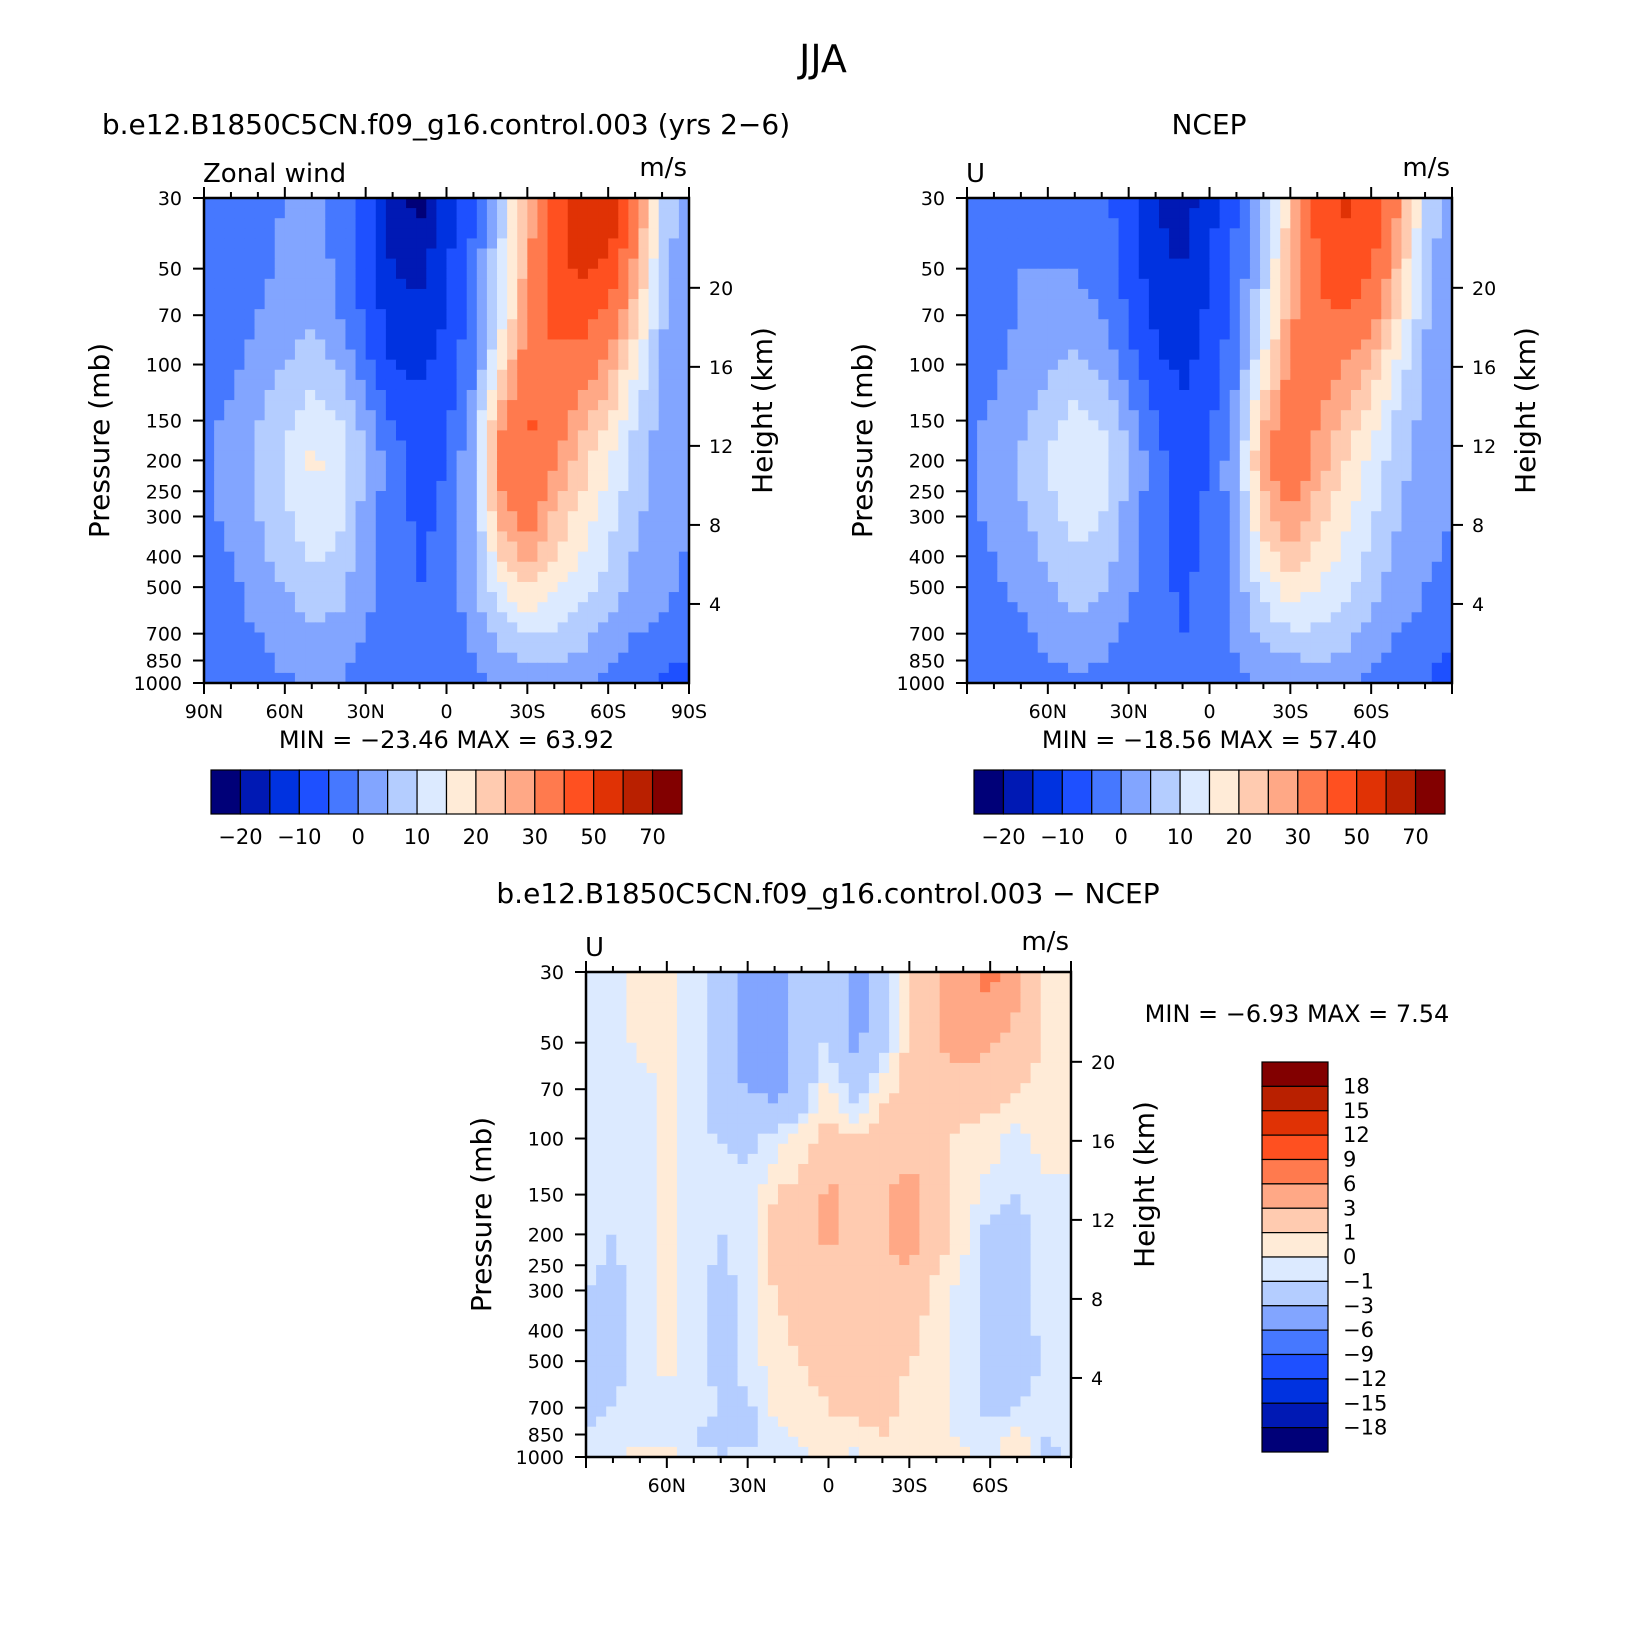 The image size is (1647, 1644). I want to click on x-tick-label: 30S, so click(527, 712).